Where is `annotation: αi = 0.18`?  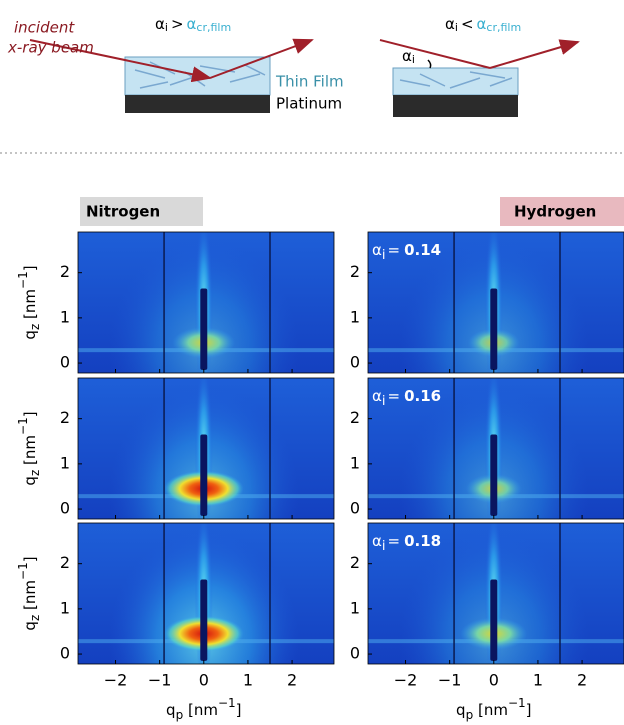 annotation: αi = 0.18 is located at coordinates (406, 543).